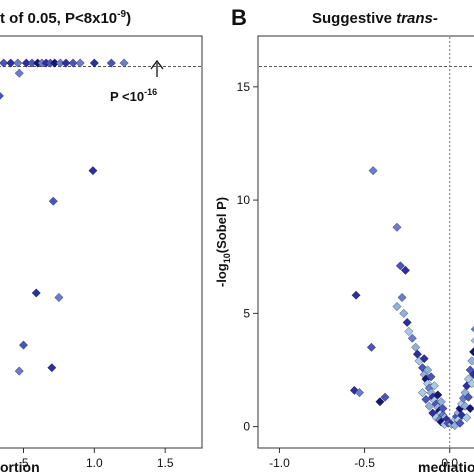 This screenshot has height=474, width=474. Describe the element at coordinates (279, 463) in the screenshot. I see `panel-b-x-tick-label: -1.0` at that location.